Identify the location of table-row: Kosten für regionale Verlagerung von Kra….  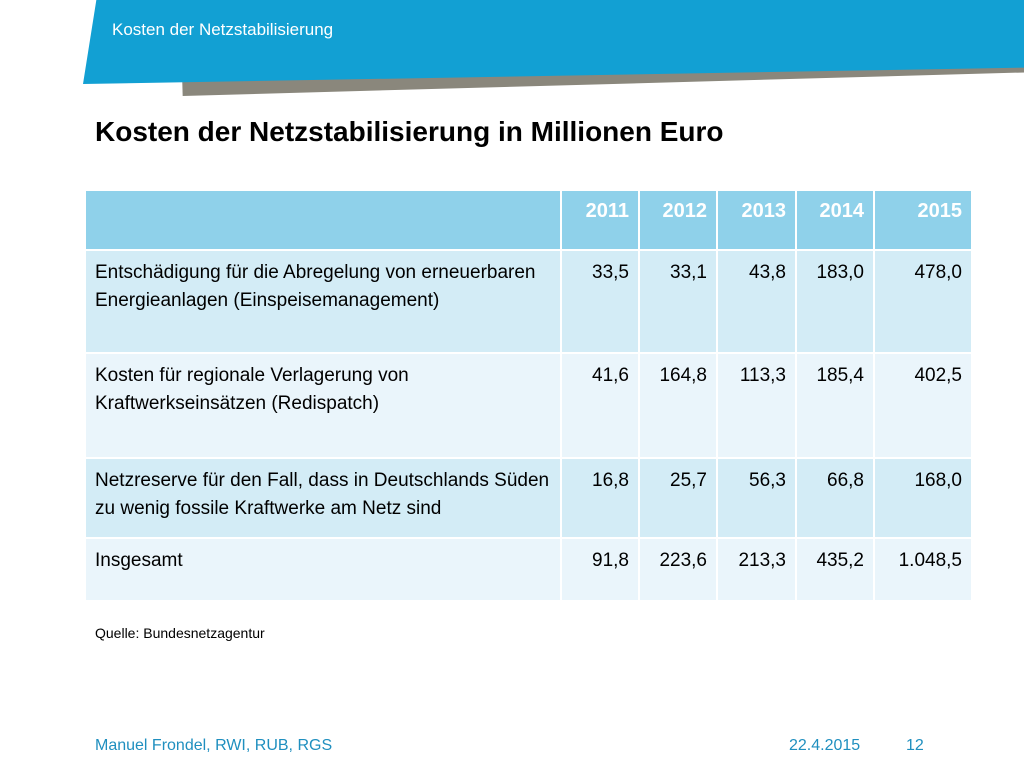
(528, 405).